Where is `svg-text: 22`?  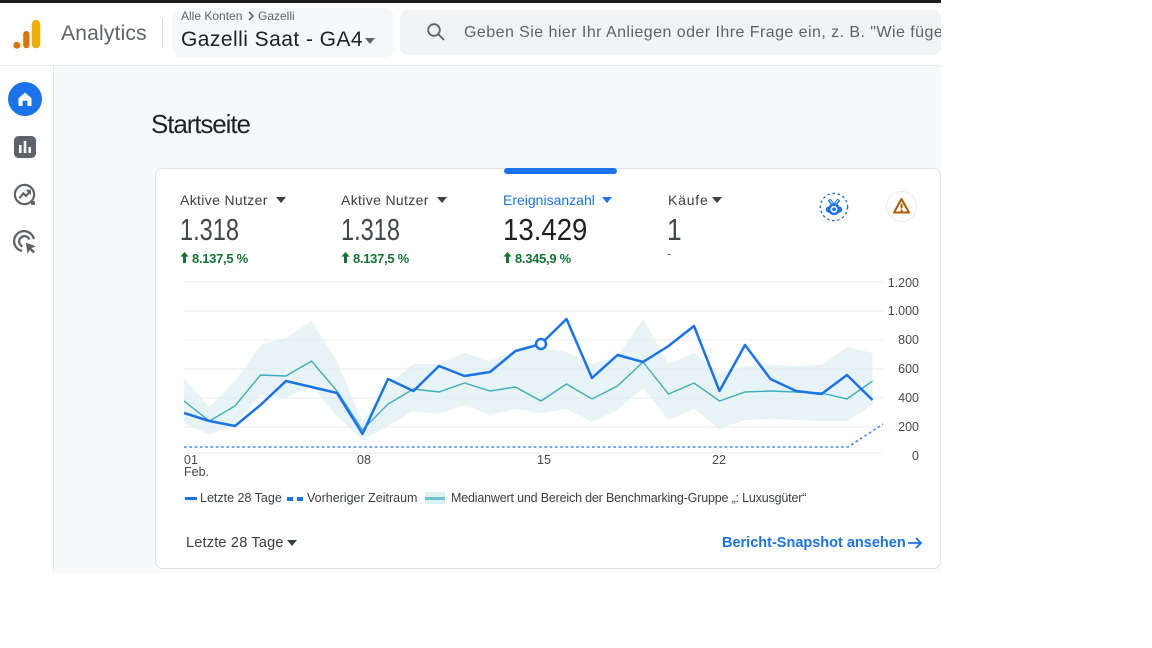
svg-text: 22 is located at coordinates (719, 460).